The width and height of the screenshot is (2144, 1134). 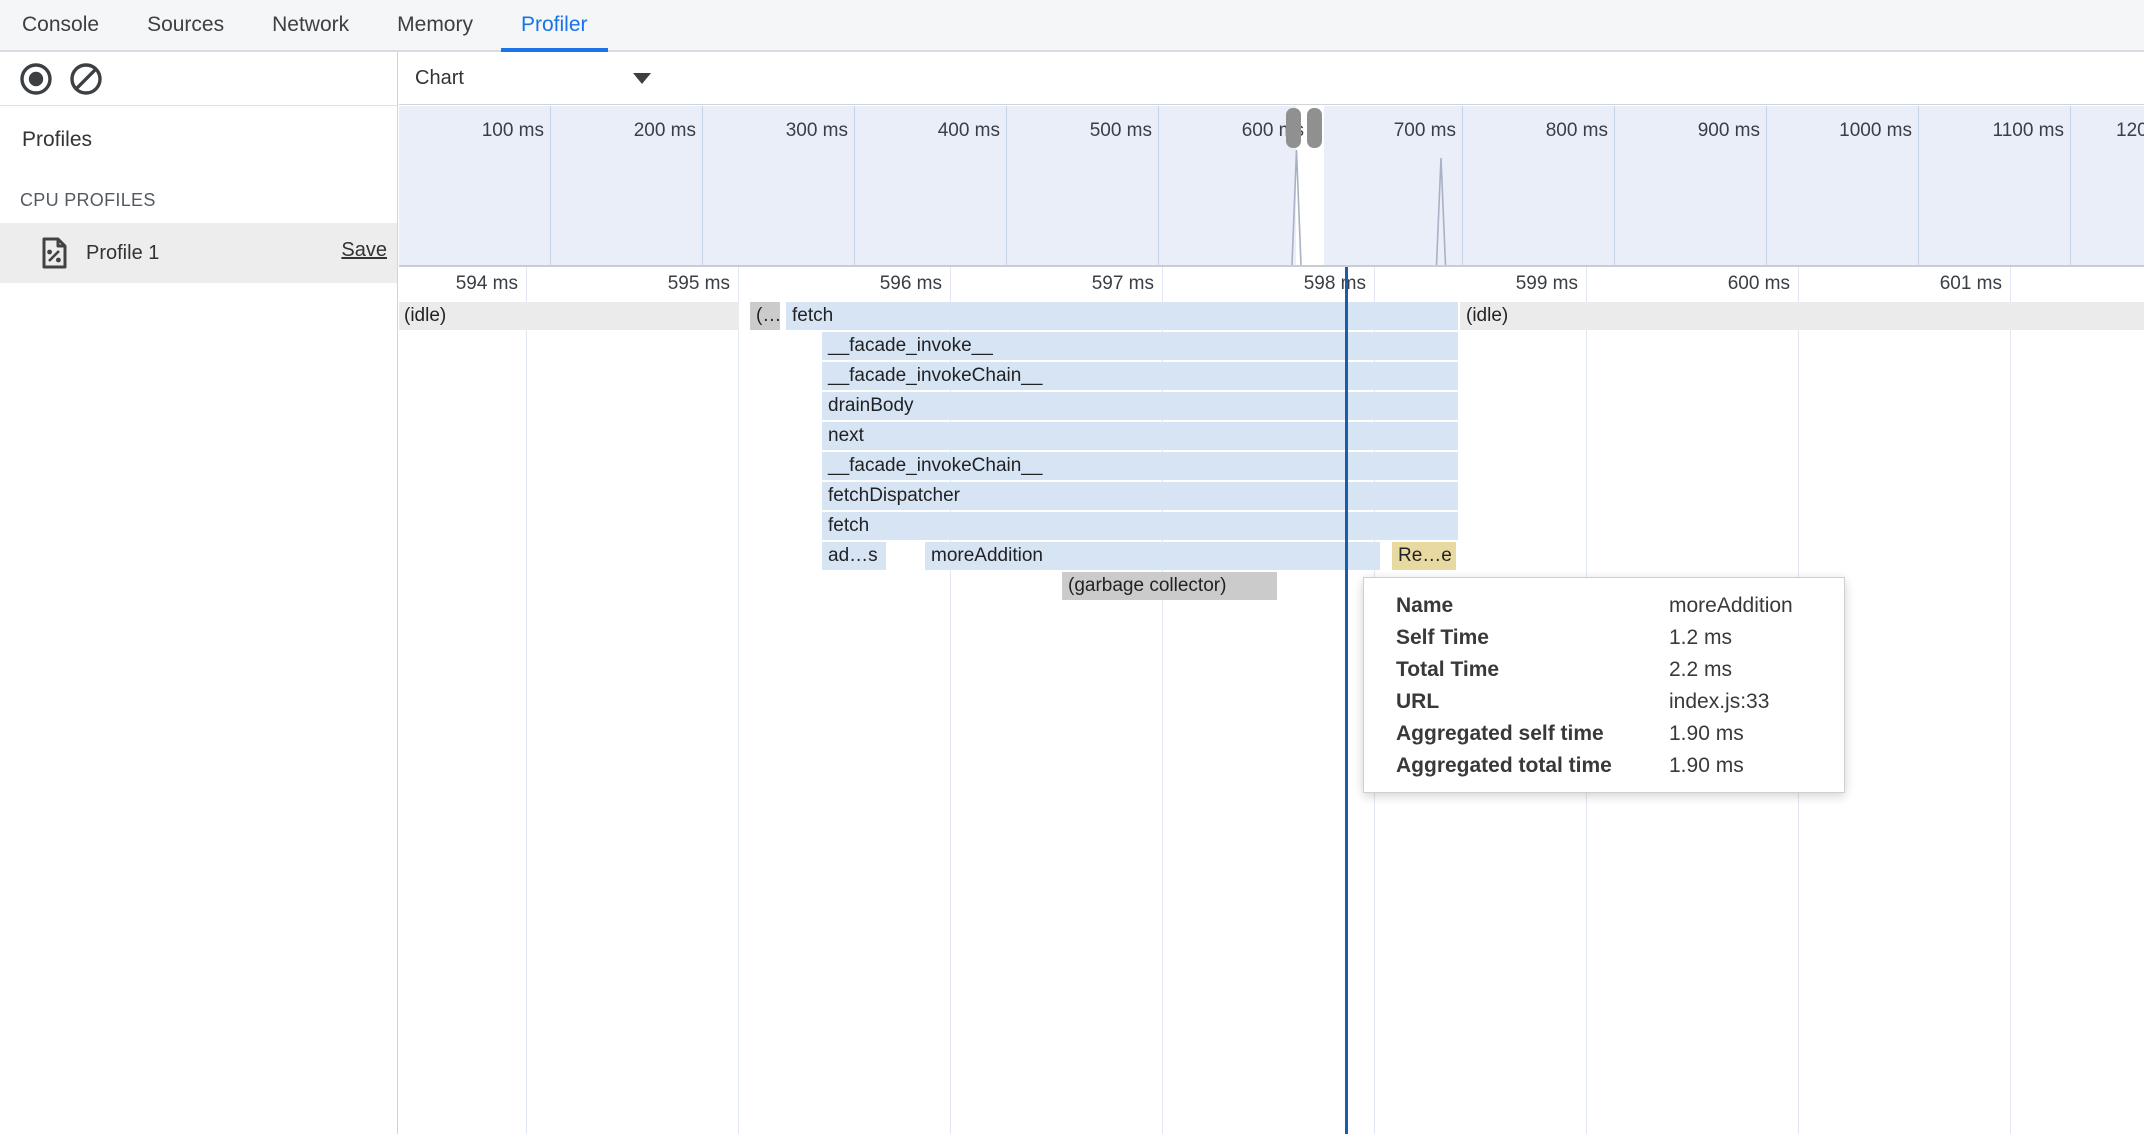 What do you see at coordinates (61, 24) in the screenshot?
I see `tab-console: Console` at bounding box center [61, 24].